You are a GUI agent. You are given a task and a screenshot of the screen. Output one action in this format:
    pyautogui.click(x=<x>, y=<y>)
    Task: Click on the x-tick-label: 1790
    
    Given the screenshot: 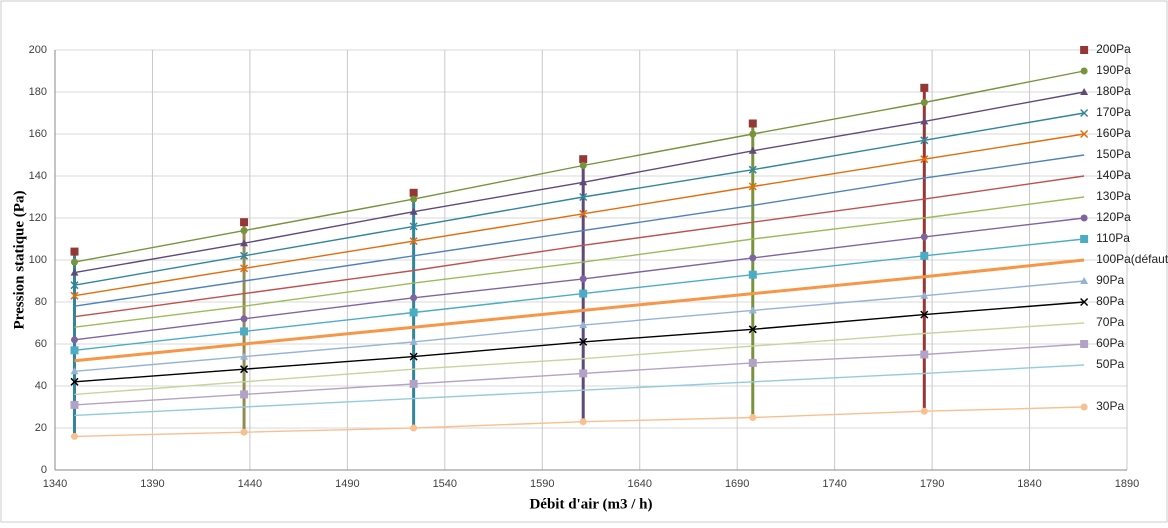 What is the action you would take?
    pyautogui.click(x=932, y=484)
    